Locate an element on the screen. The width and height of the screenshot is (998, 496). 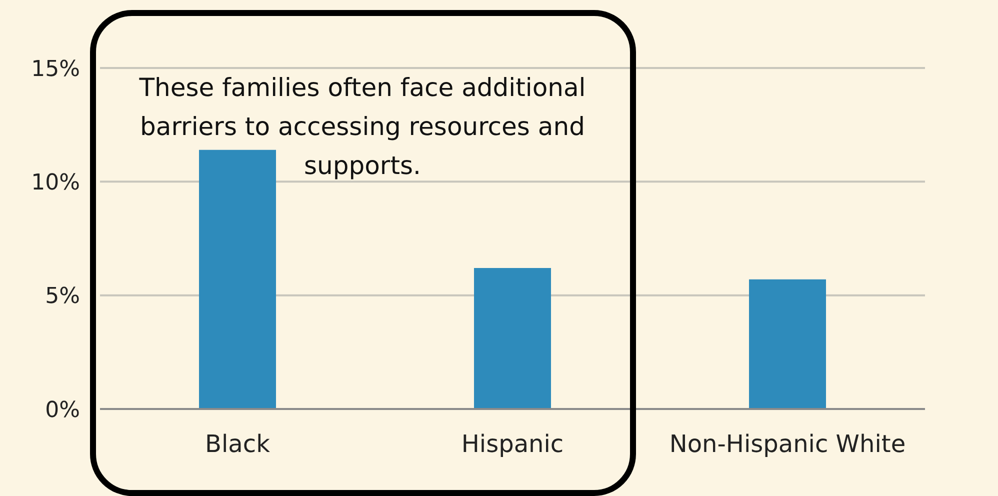
x-tick-label: Hispanic is located at coordinates (512, 444).